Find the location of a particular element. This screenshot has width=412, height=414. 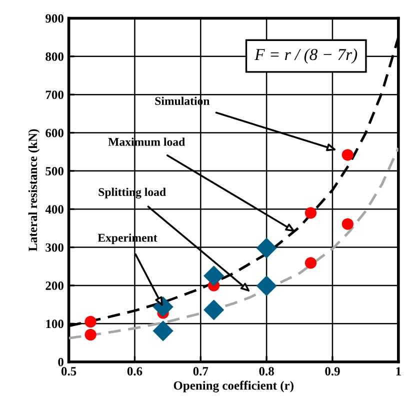

x-tick-label: 0.7 is located at coordinates (200, 371).